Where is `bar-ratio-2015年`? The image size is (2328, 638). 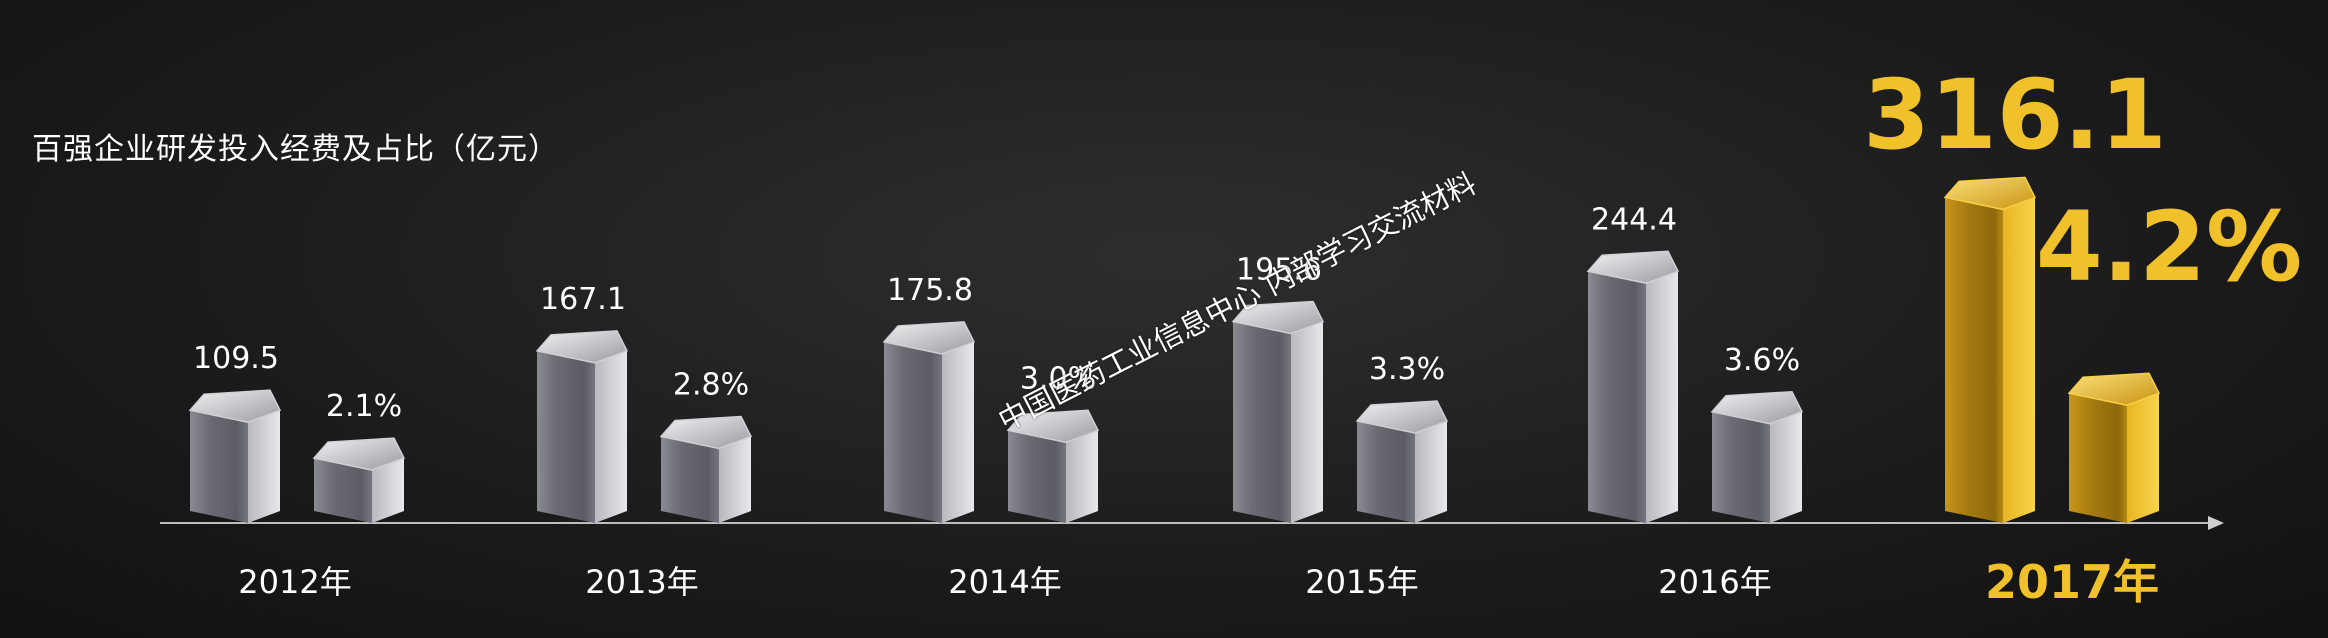 bar-ratio-2015年 is located at coordinates (1402, 461).